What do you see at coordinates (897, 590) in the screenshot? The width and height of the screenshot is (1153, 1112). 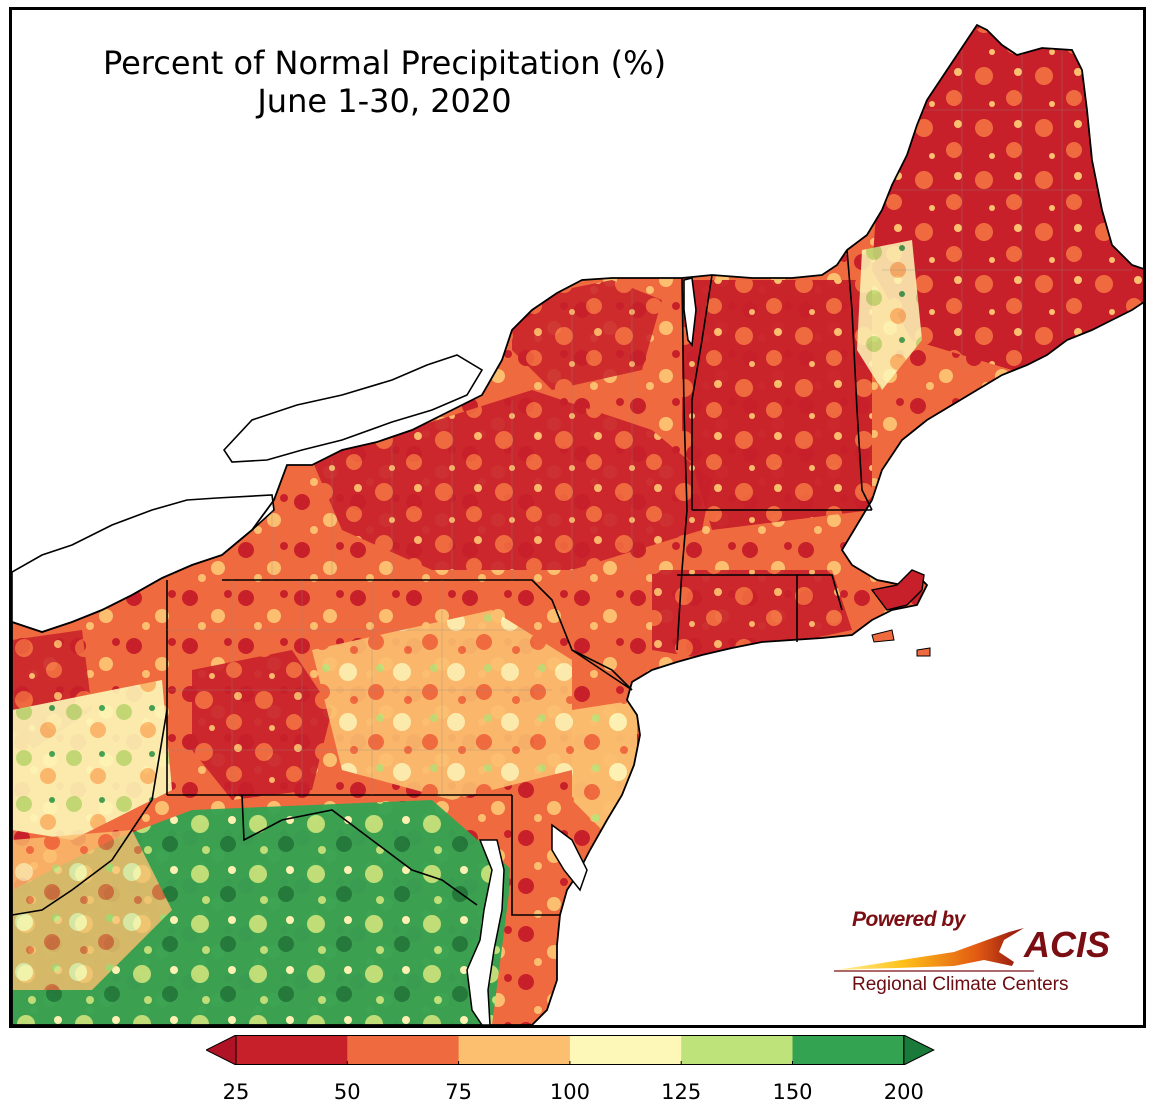 I see `cape-cod` at bounding box center [897, 590].